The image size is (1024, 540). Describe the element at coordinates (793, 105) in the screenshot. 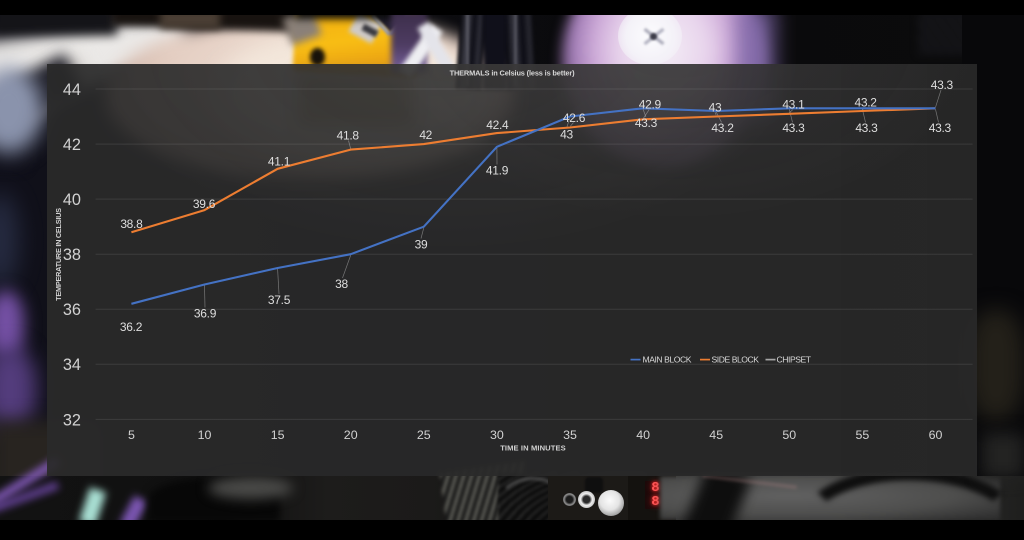

I see `svg-text: 43.1` at that location.